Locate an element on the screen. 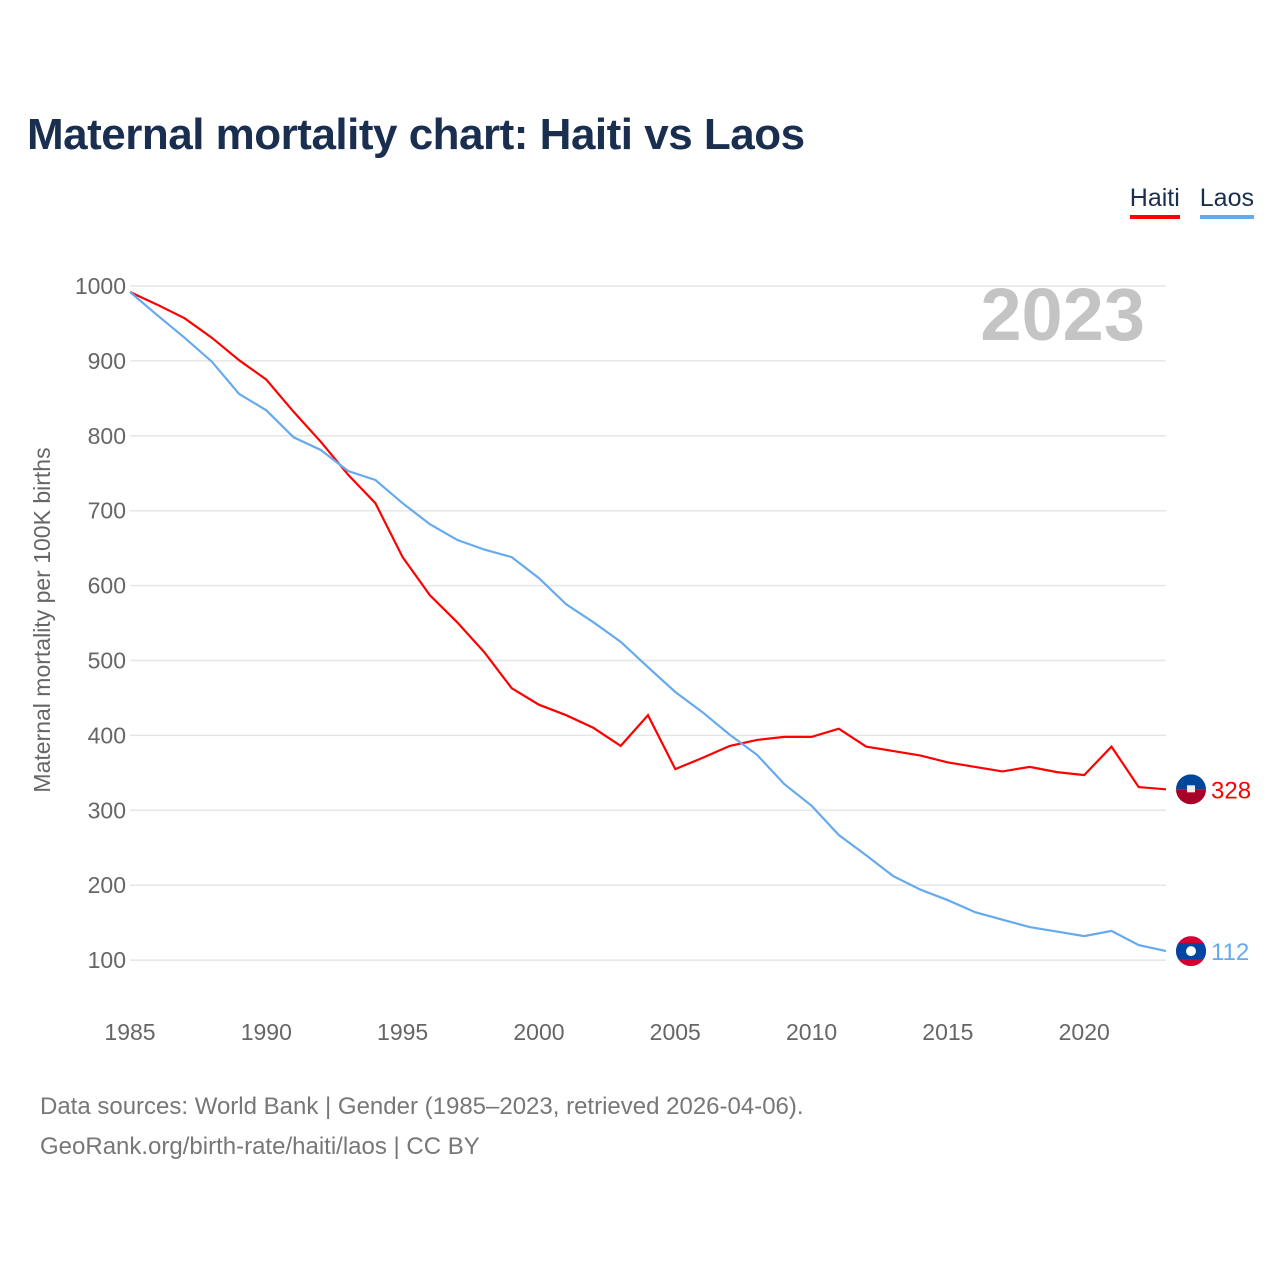  y-tick-label: 800 is located at coordinates (107, 436).